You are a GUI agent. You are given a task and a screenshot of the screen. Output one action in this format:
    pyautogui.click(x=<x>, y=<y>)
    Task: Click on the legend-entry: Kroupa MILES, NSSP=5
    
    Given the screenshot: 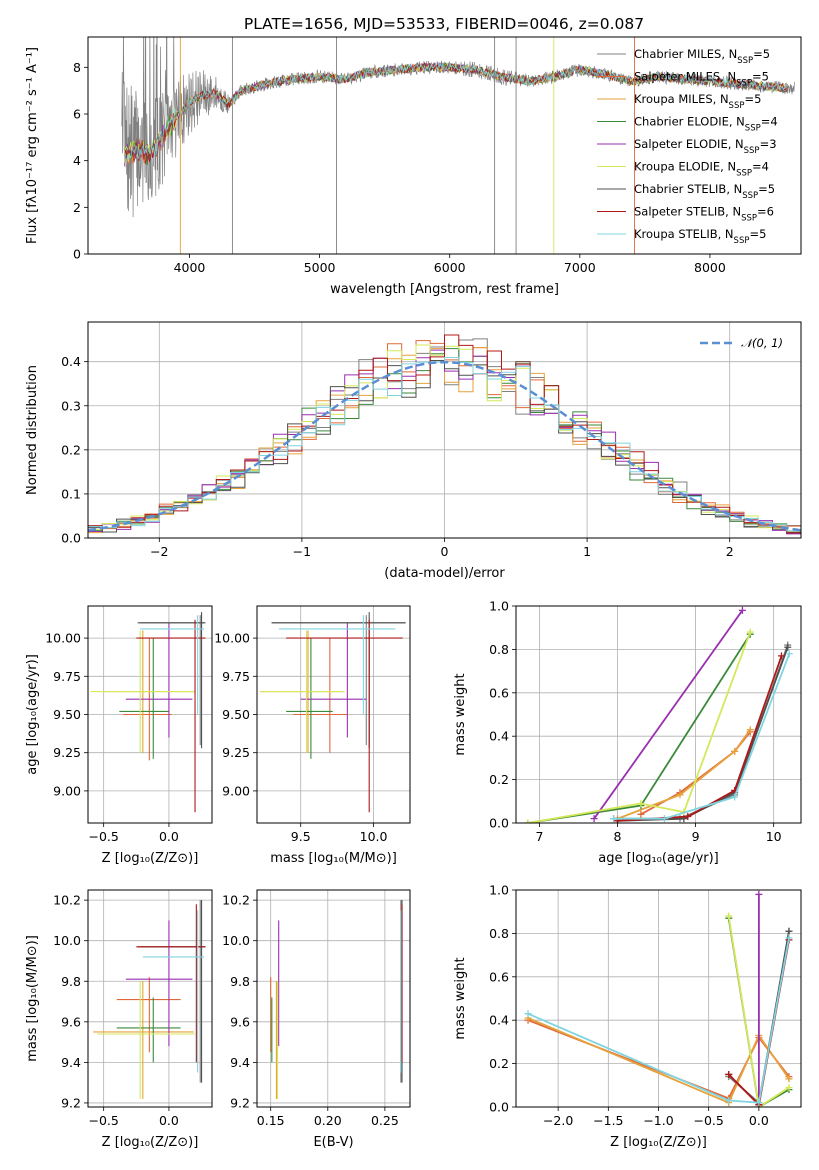 What is the action you would take?
    pyautogui.click(x=697, y=101)
    